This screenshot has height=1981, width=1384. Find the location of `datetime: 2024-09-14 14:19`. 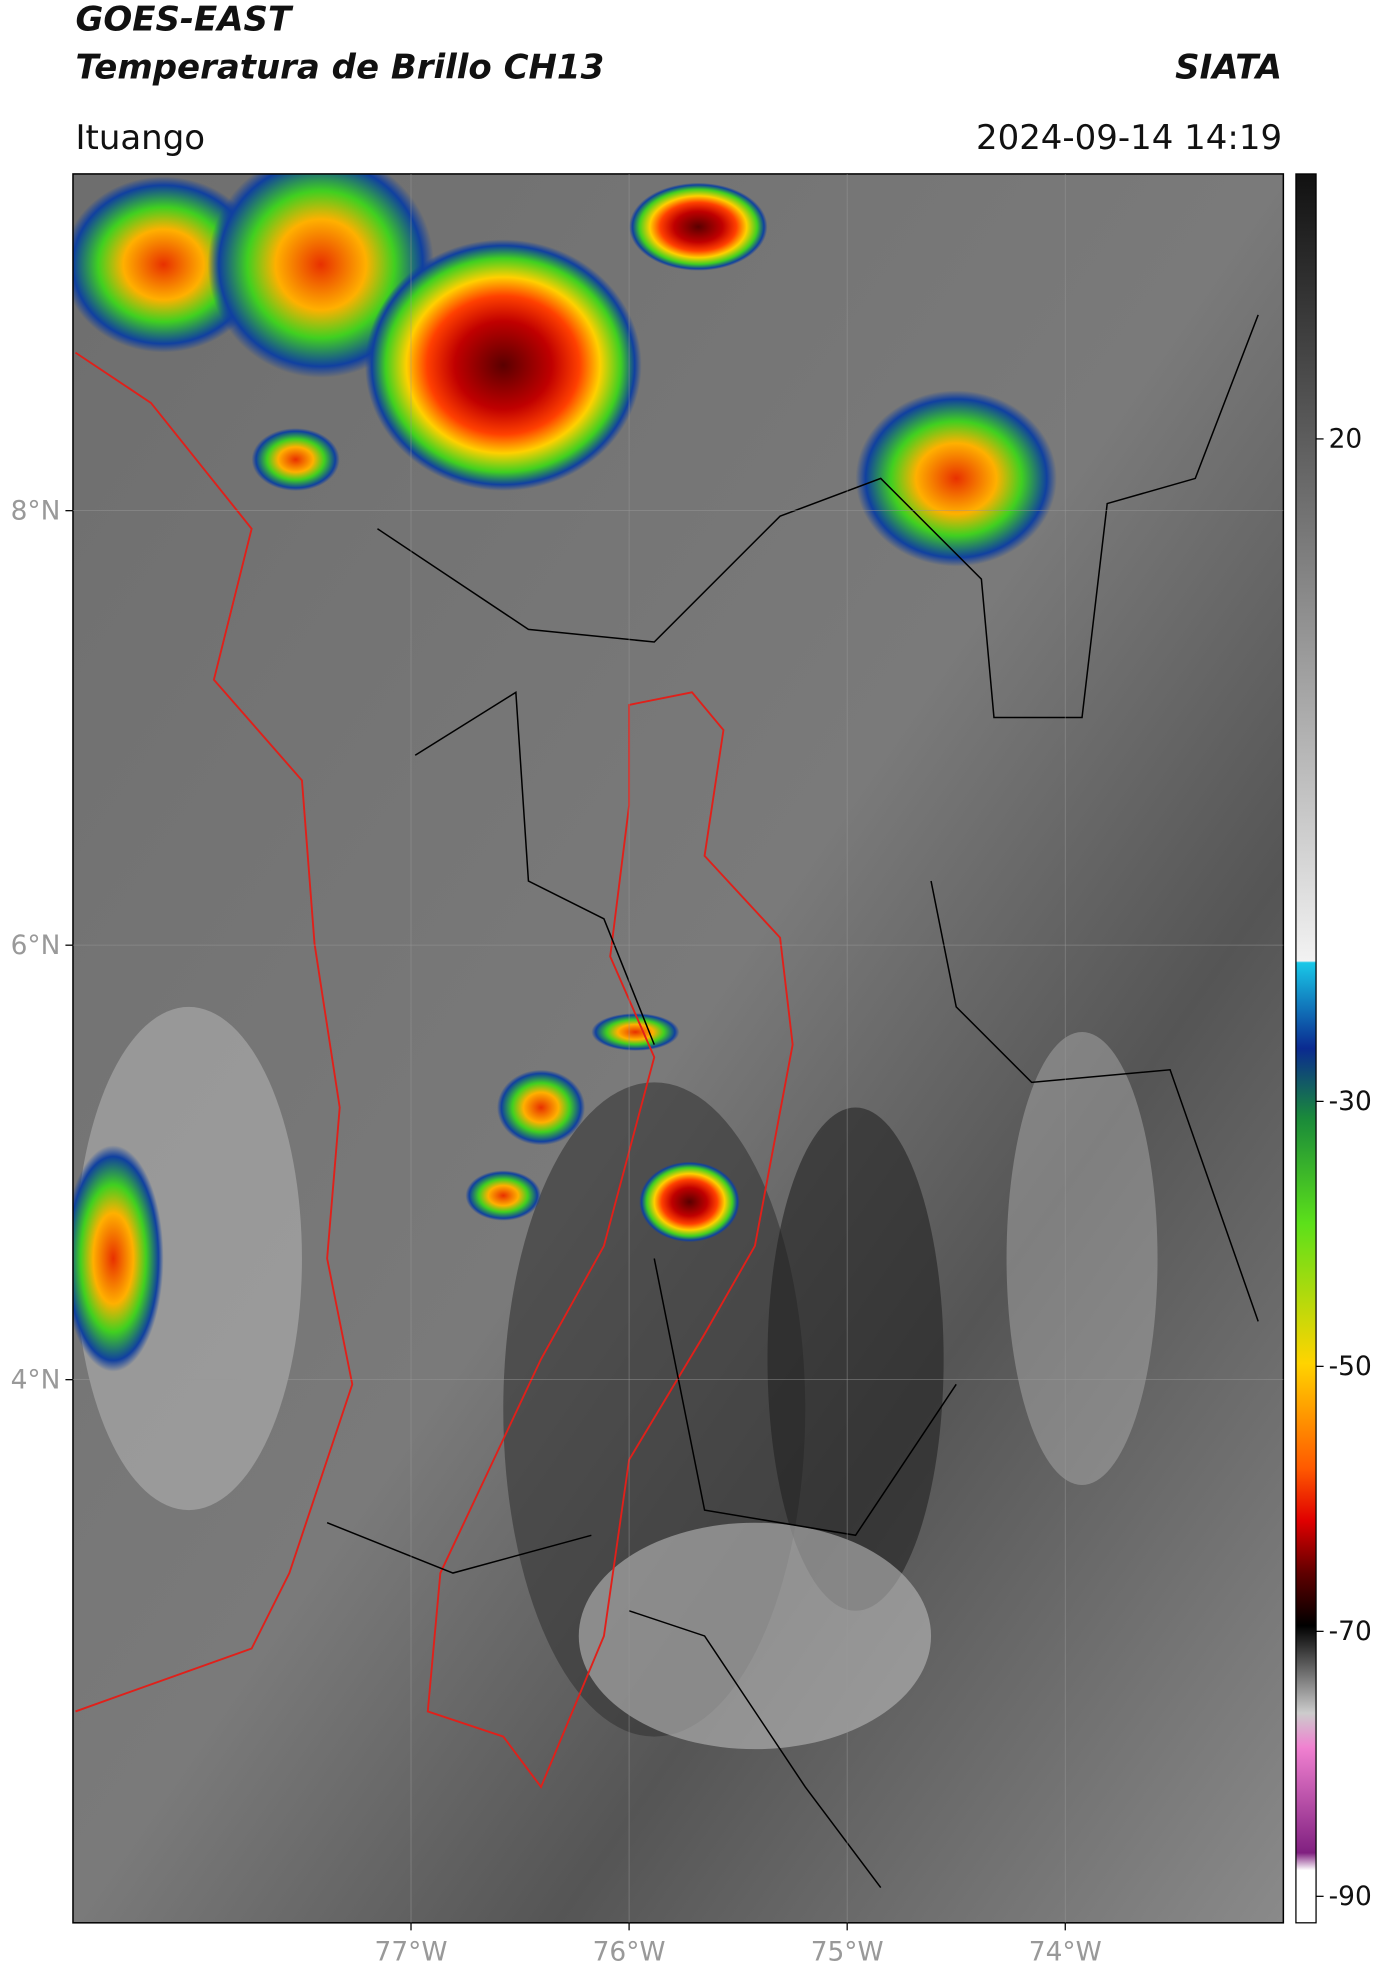

datetime: 2024-09-14 14:19 is located at coordinates (1129, 138).